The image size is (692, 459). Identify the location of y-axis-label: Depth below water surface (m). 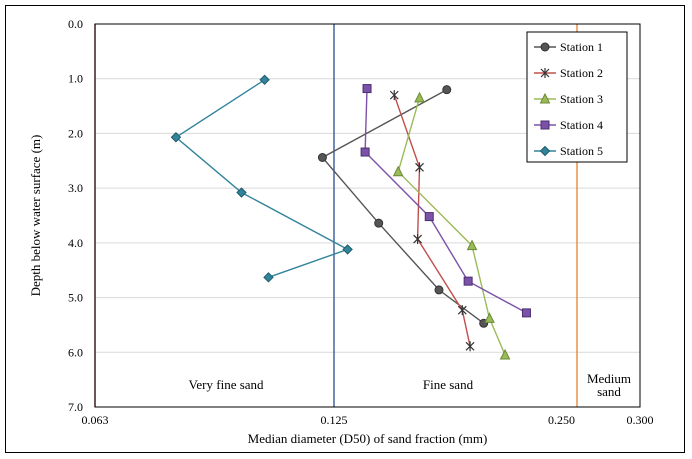
(35, 216).